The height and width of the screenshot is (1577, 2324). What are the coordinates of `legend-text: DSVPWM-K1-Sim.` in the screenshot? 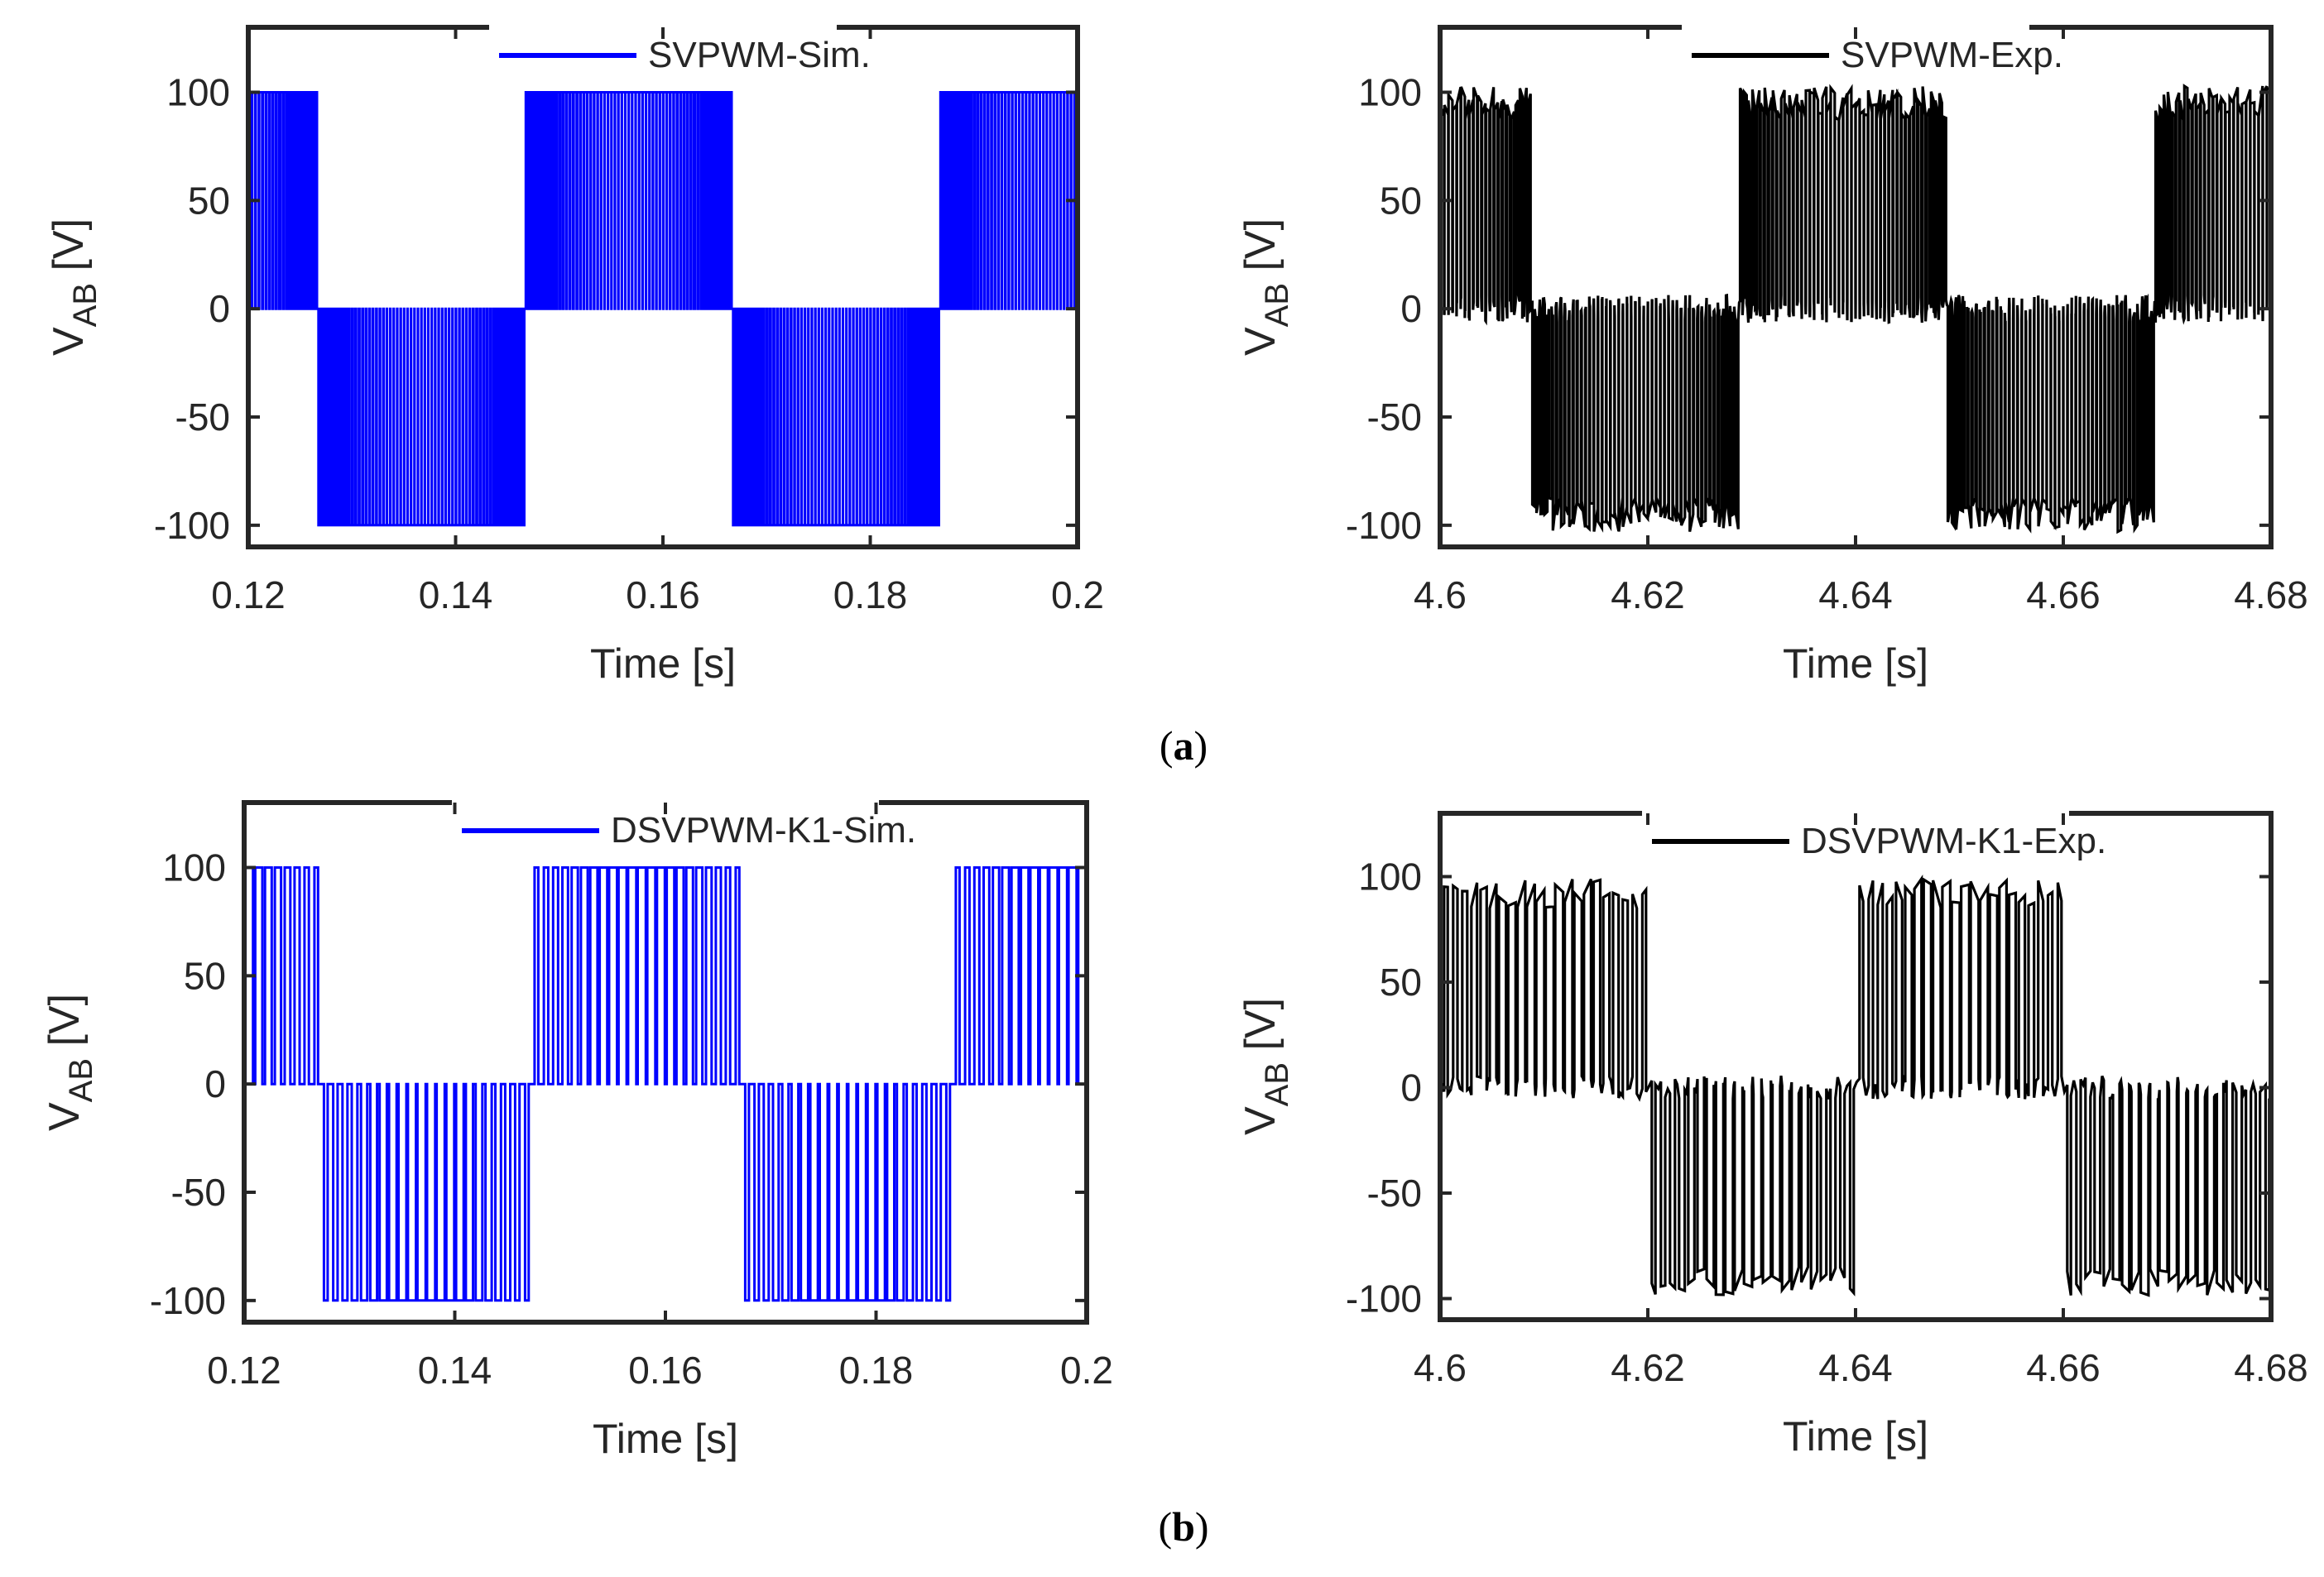 It's located at (763, 830).